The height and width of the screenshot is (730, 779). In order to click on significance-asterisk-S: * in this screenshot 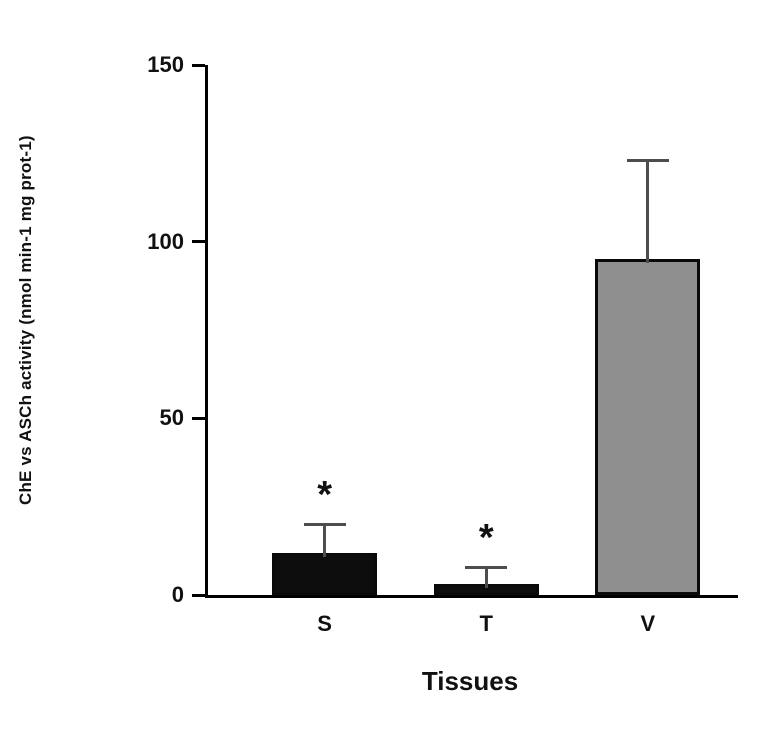, I will do `click(324, 495)`.